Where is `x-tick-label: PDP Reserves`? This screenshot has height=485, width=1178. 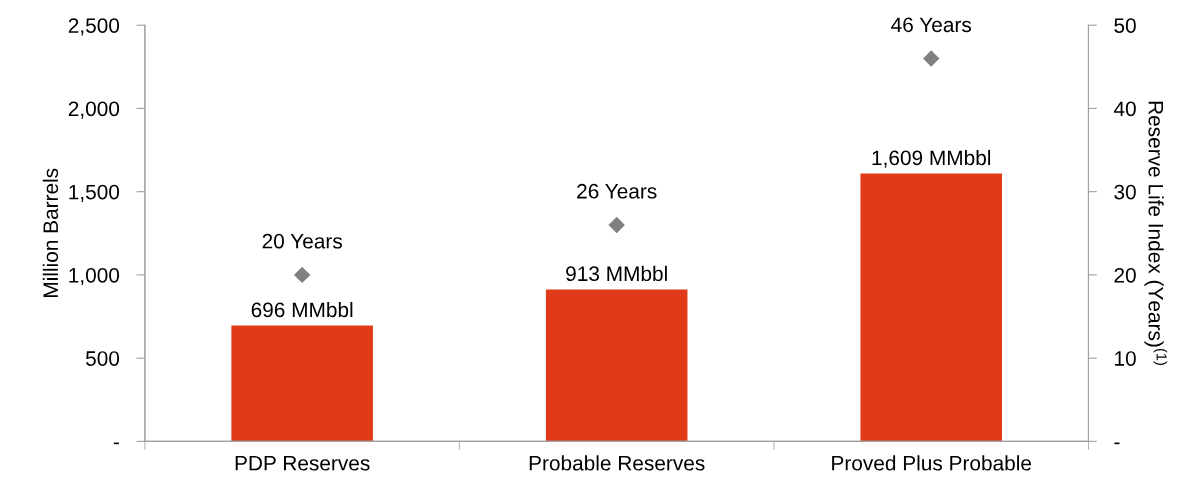
x-tick-label: PDP Reserves is located at coordinates (302, 463).